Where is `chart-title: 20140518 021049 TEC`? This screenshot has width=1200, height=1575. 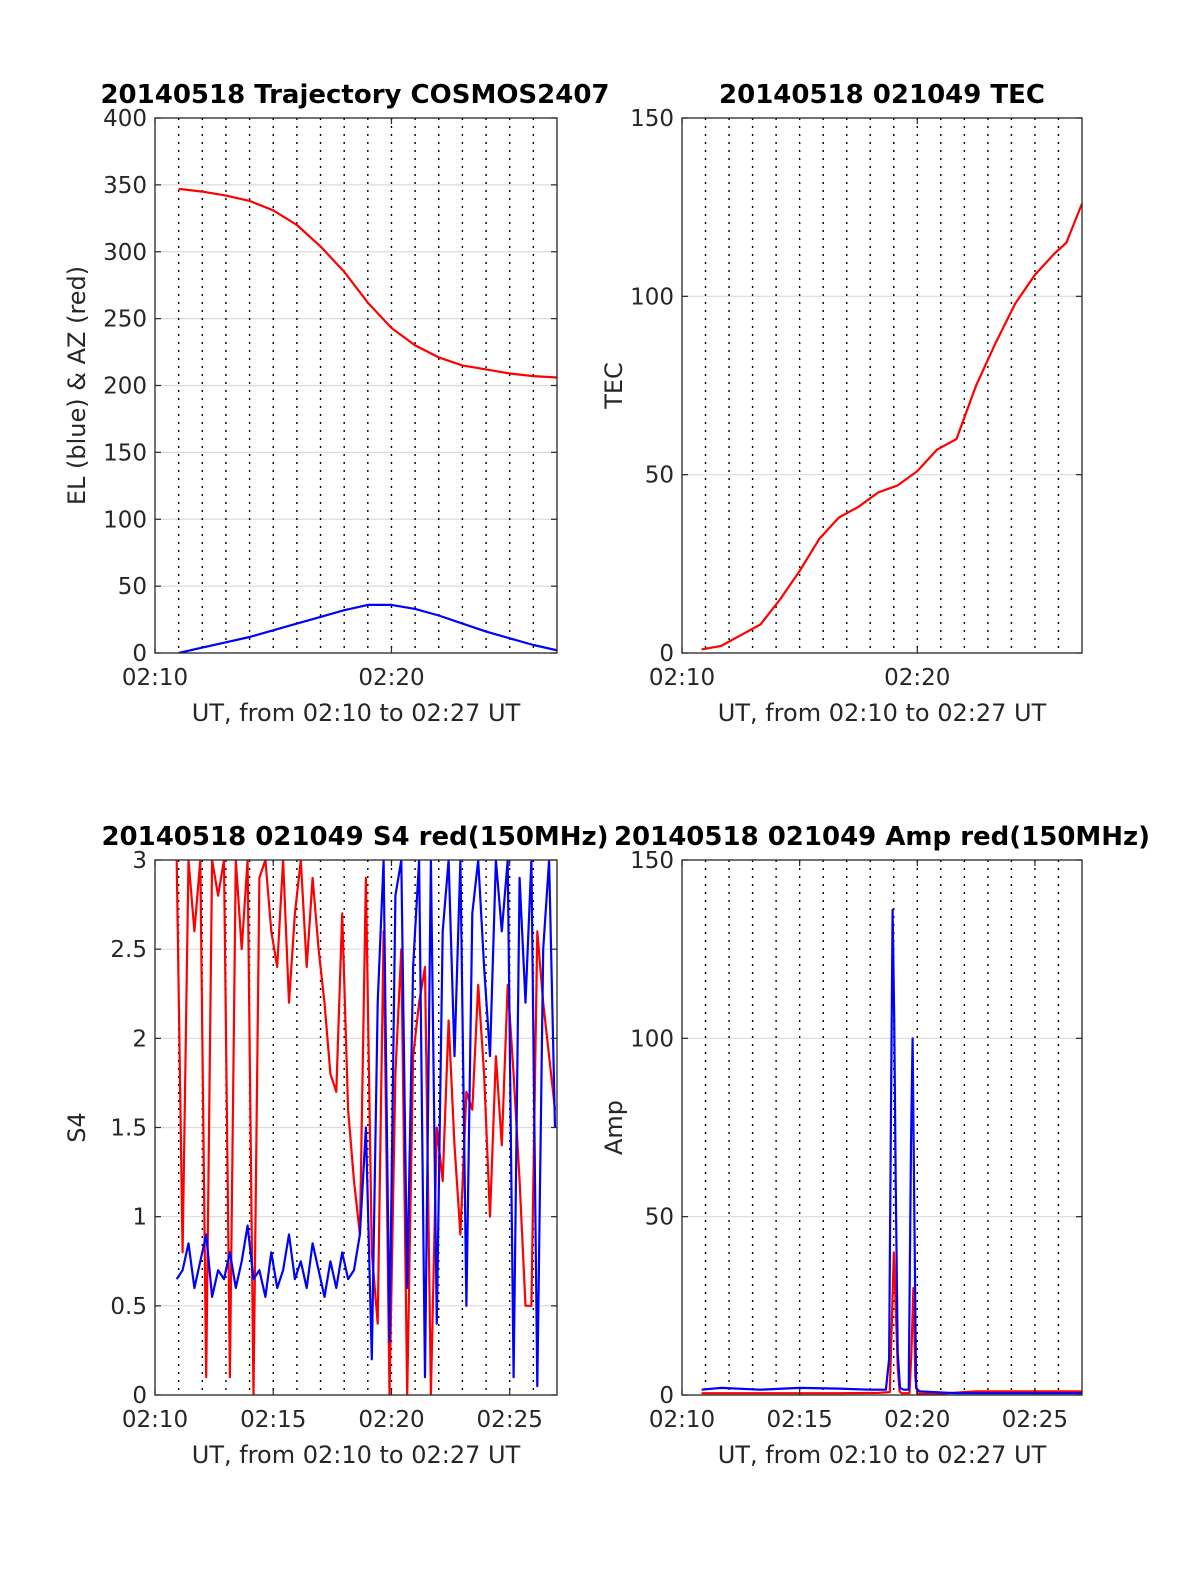 chart-title: 20140518 021049 TEC is located at coordinates (882, 95).